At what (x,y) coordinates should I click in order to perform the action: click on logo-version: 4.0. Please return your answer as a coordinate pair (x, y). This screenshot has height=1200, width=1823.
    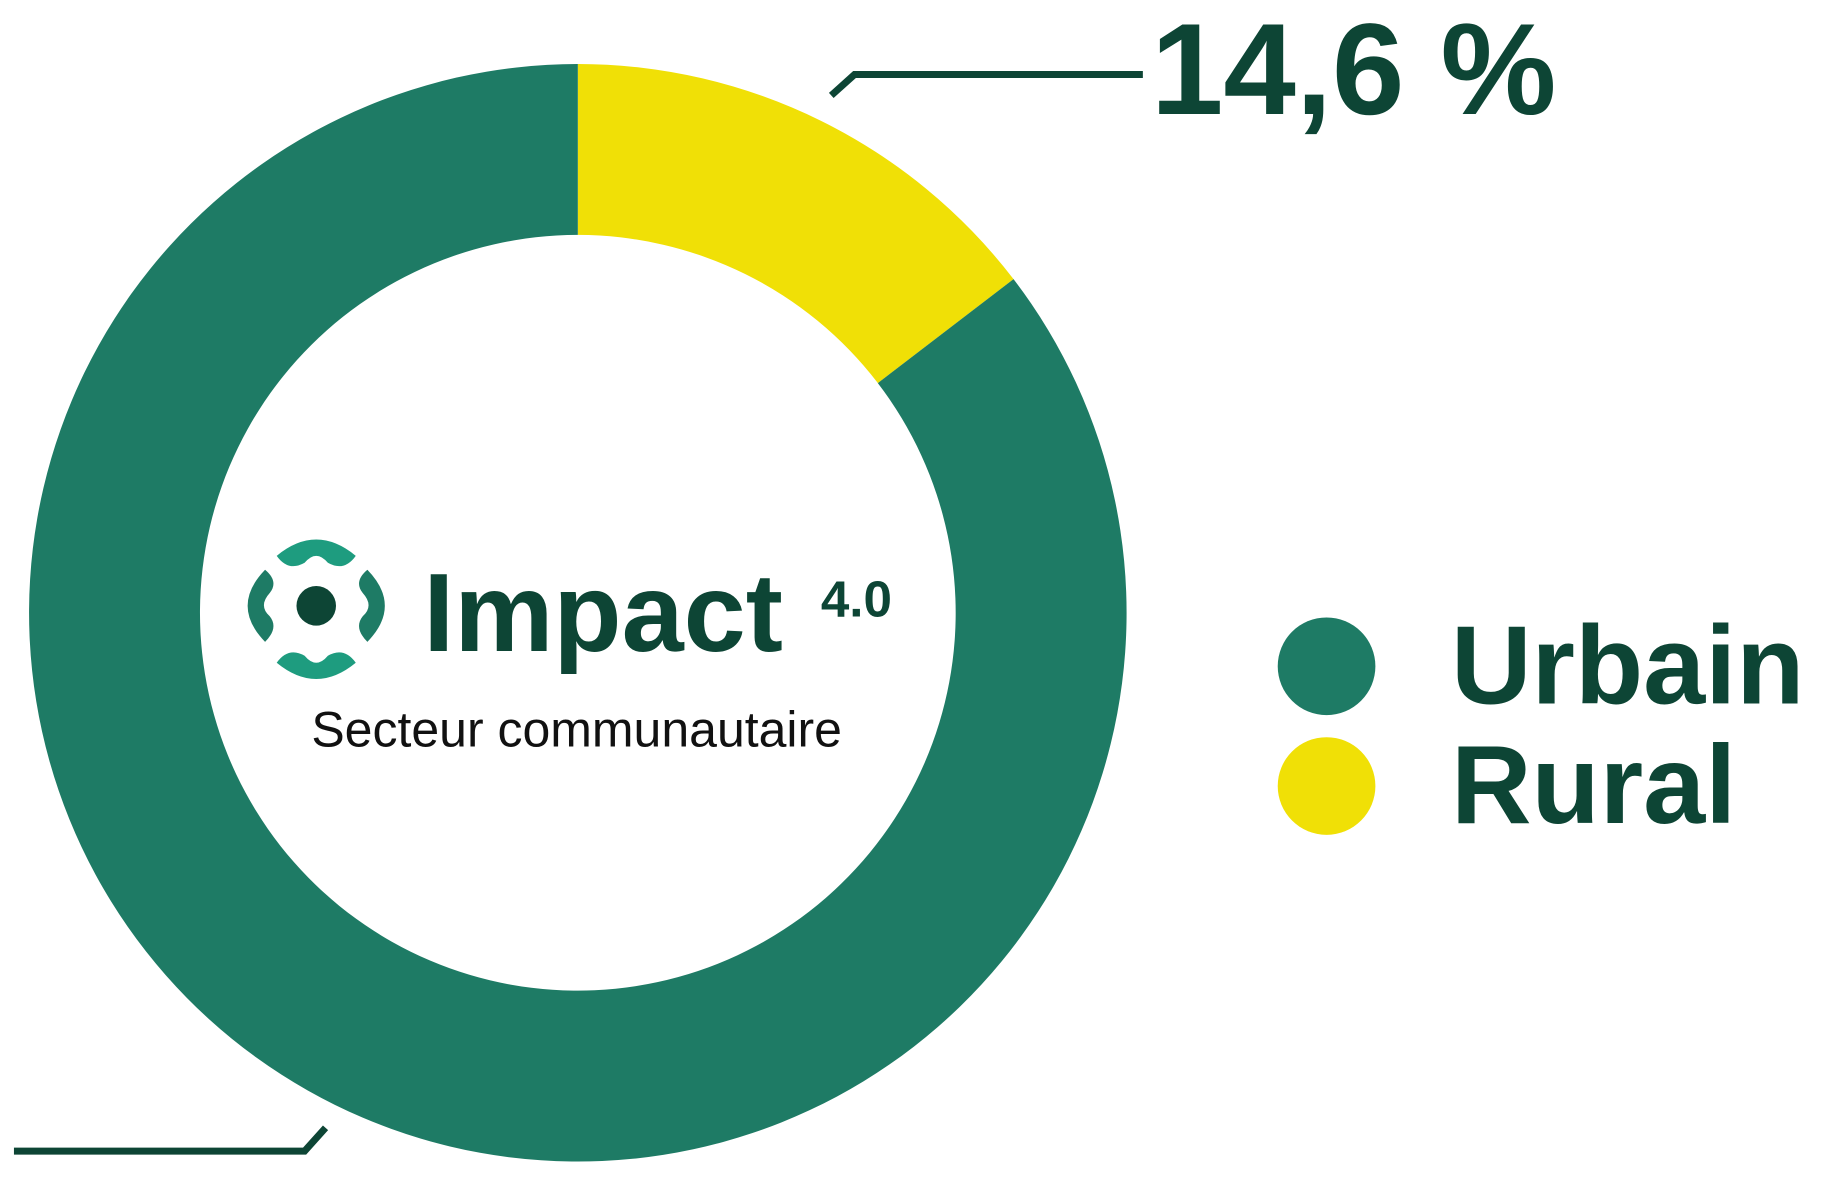
    Looking at the image, I should click on (856, 598).